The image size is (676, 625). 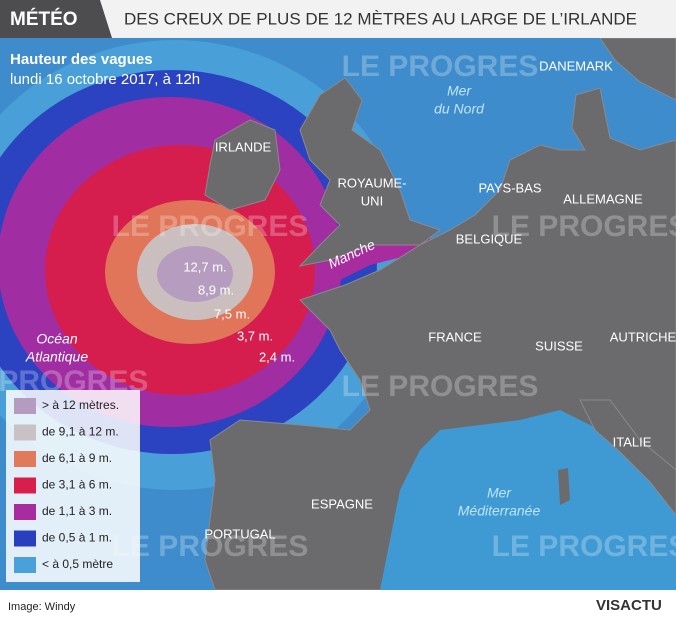 I want to click on country-label: ITALIE, so click(x=632, y=441).